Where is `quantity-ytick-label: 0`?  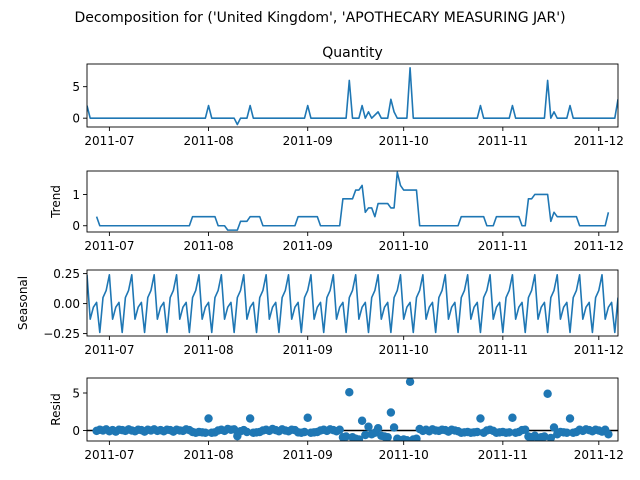 quantity-ytick-label: 0 is located at coordinates (76, 118).